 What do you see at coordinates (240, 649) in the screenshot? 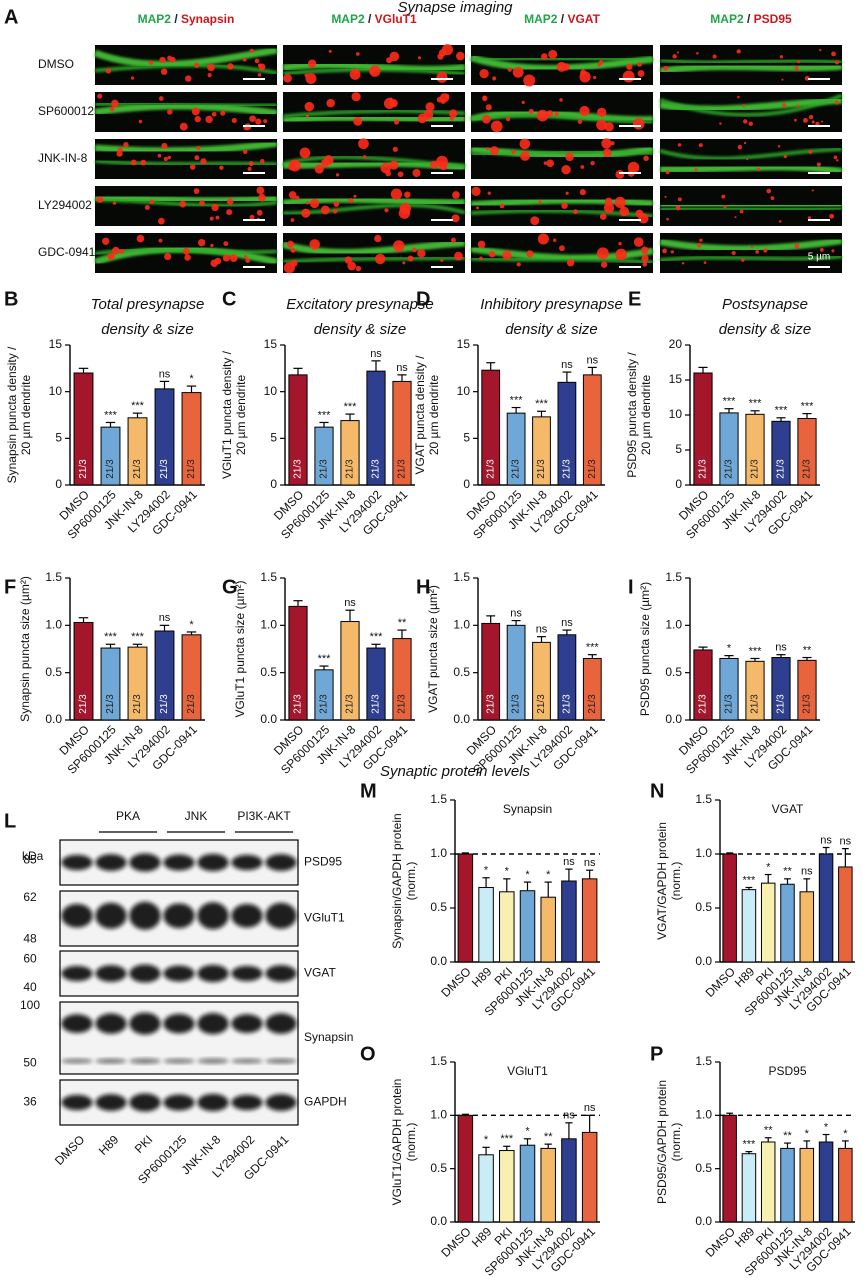
I see `y-axis-label: VGluT1 puncta size (µm²)` at bounding box center [240, 649].